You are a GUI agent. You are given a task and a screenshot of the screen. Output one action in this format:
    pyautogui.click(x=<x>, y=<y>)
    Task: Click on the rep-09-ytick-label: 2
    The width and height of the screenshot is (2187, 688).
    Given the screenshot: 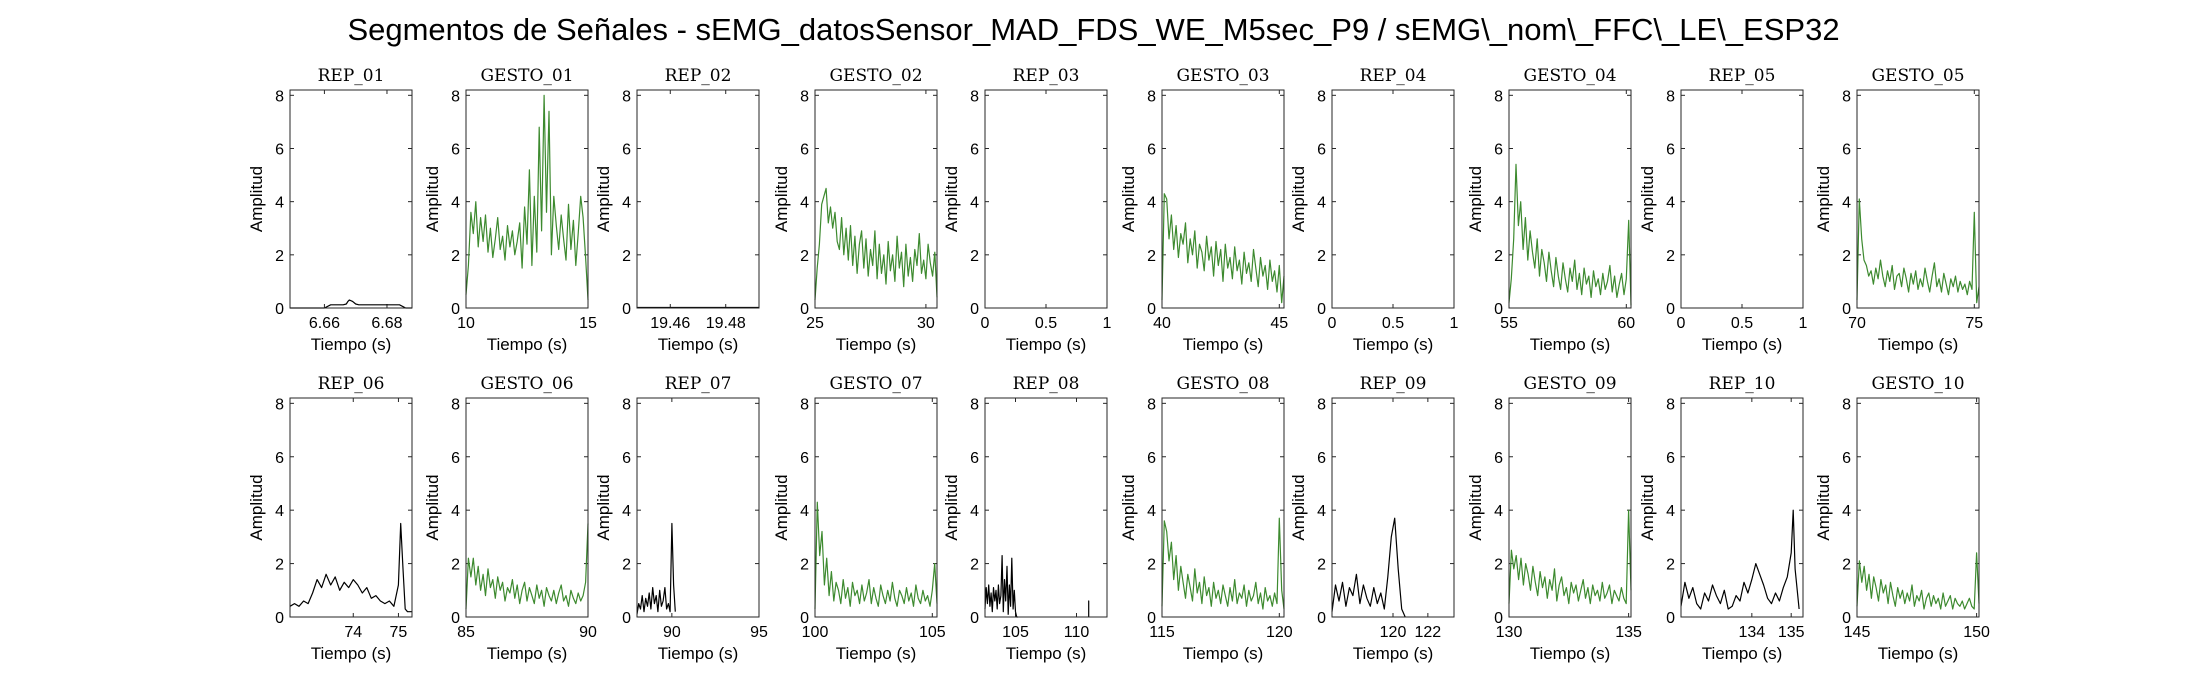 What is the action you would take?
    pyautogui.click(x=1321, y=565)
    